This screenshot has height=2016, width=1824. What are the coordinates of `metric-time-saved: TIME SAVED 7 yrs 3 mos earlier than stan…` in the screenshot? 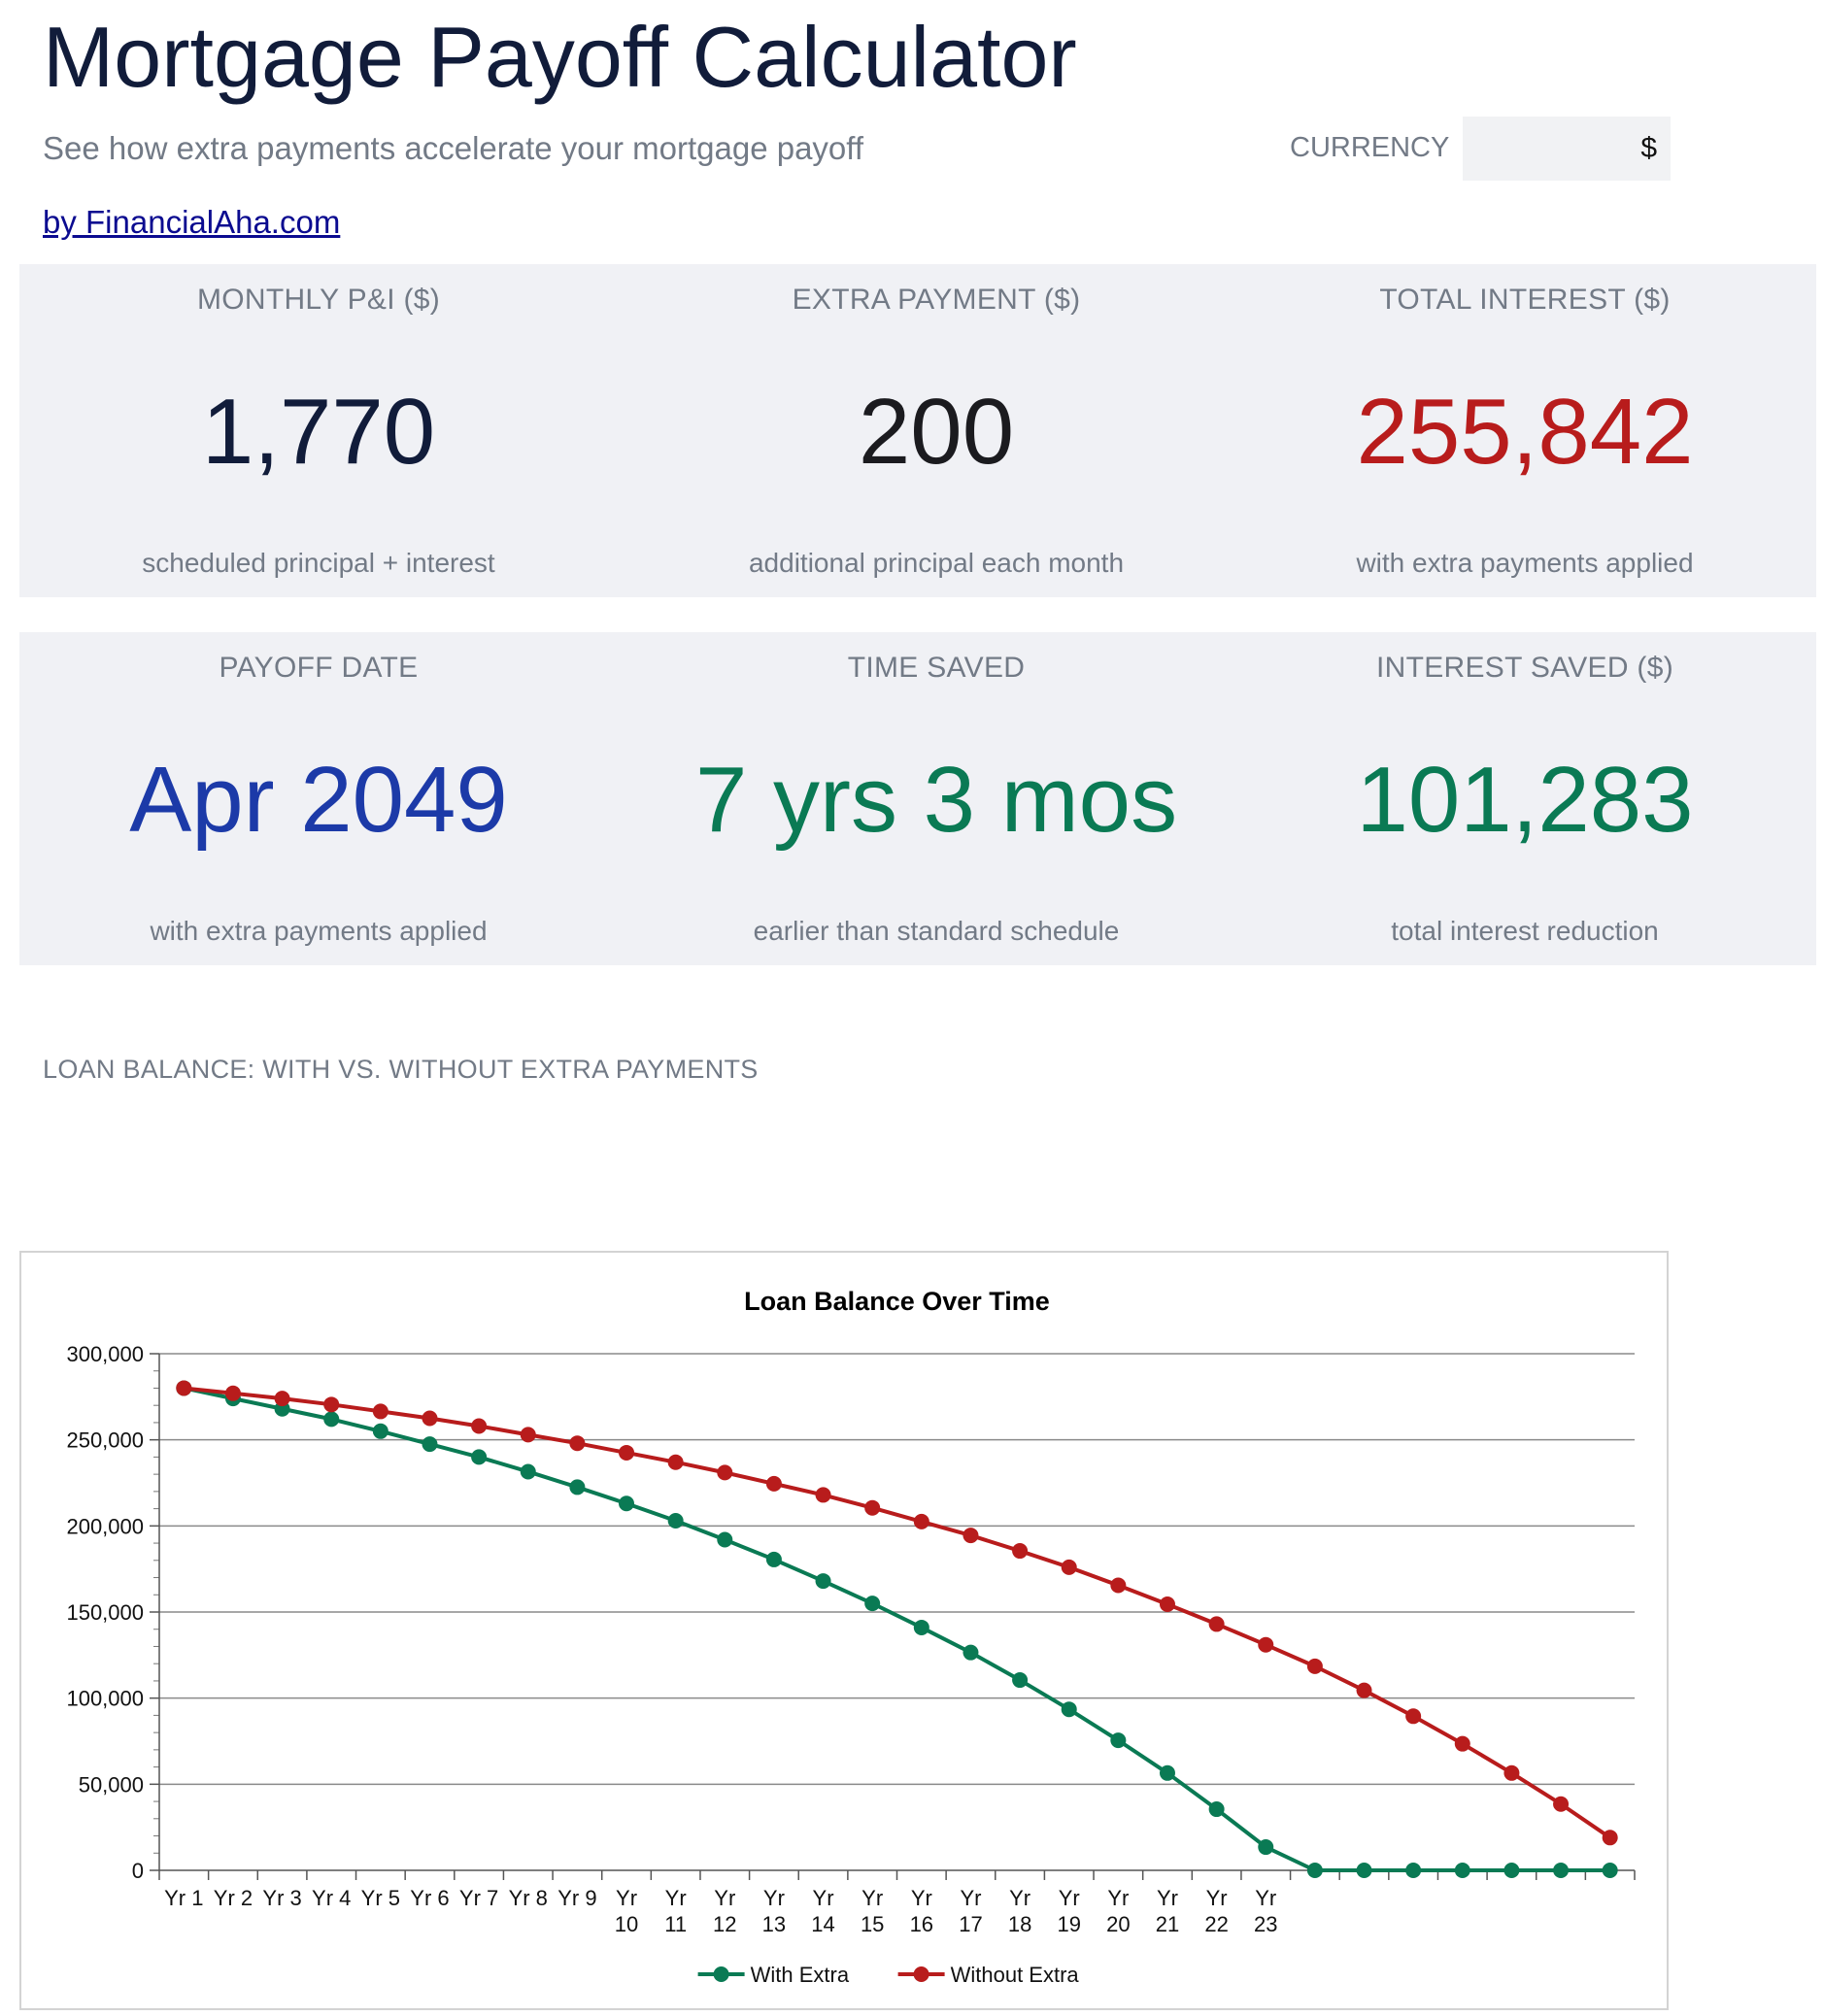 It's located at (936, 798).